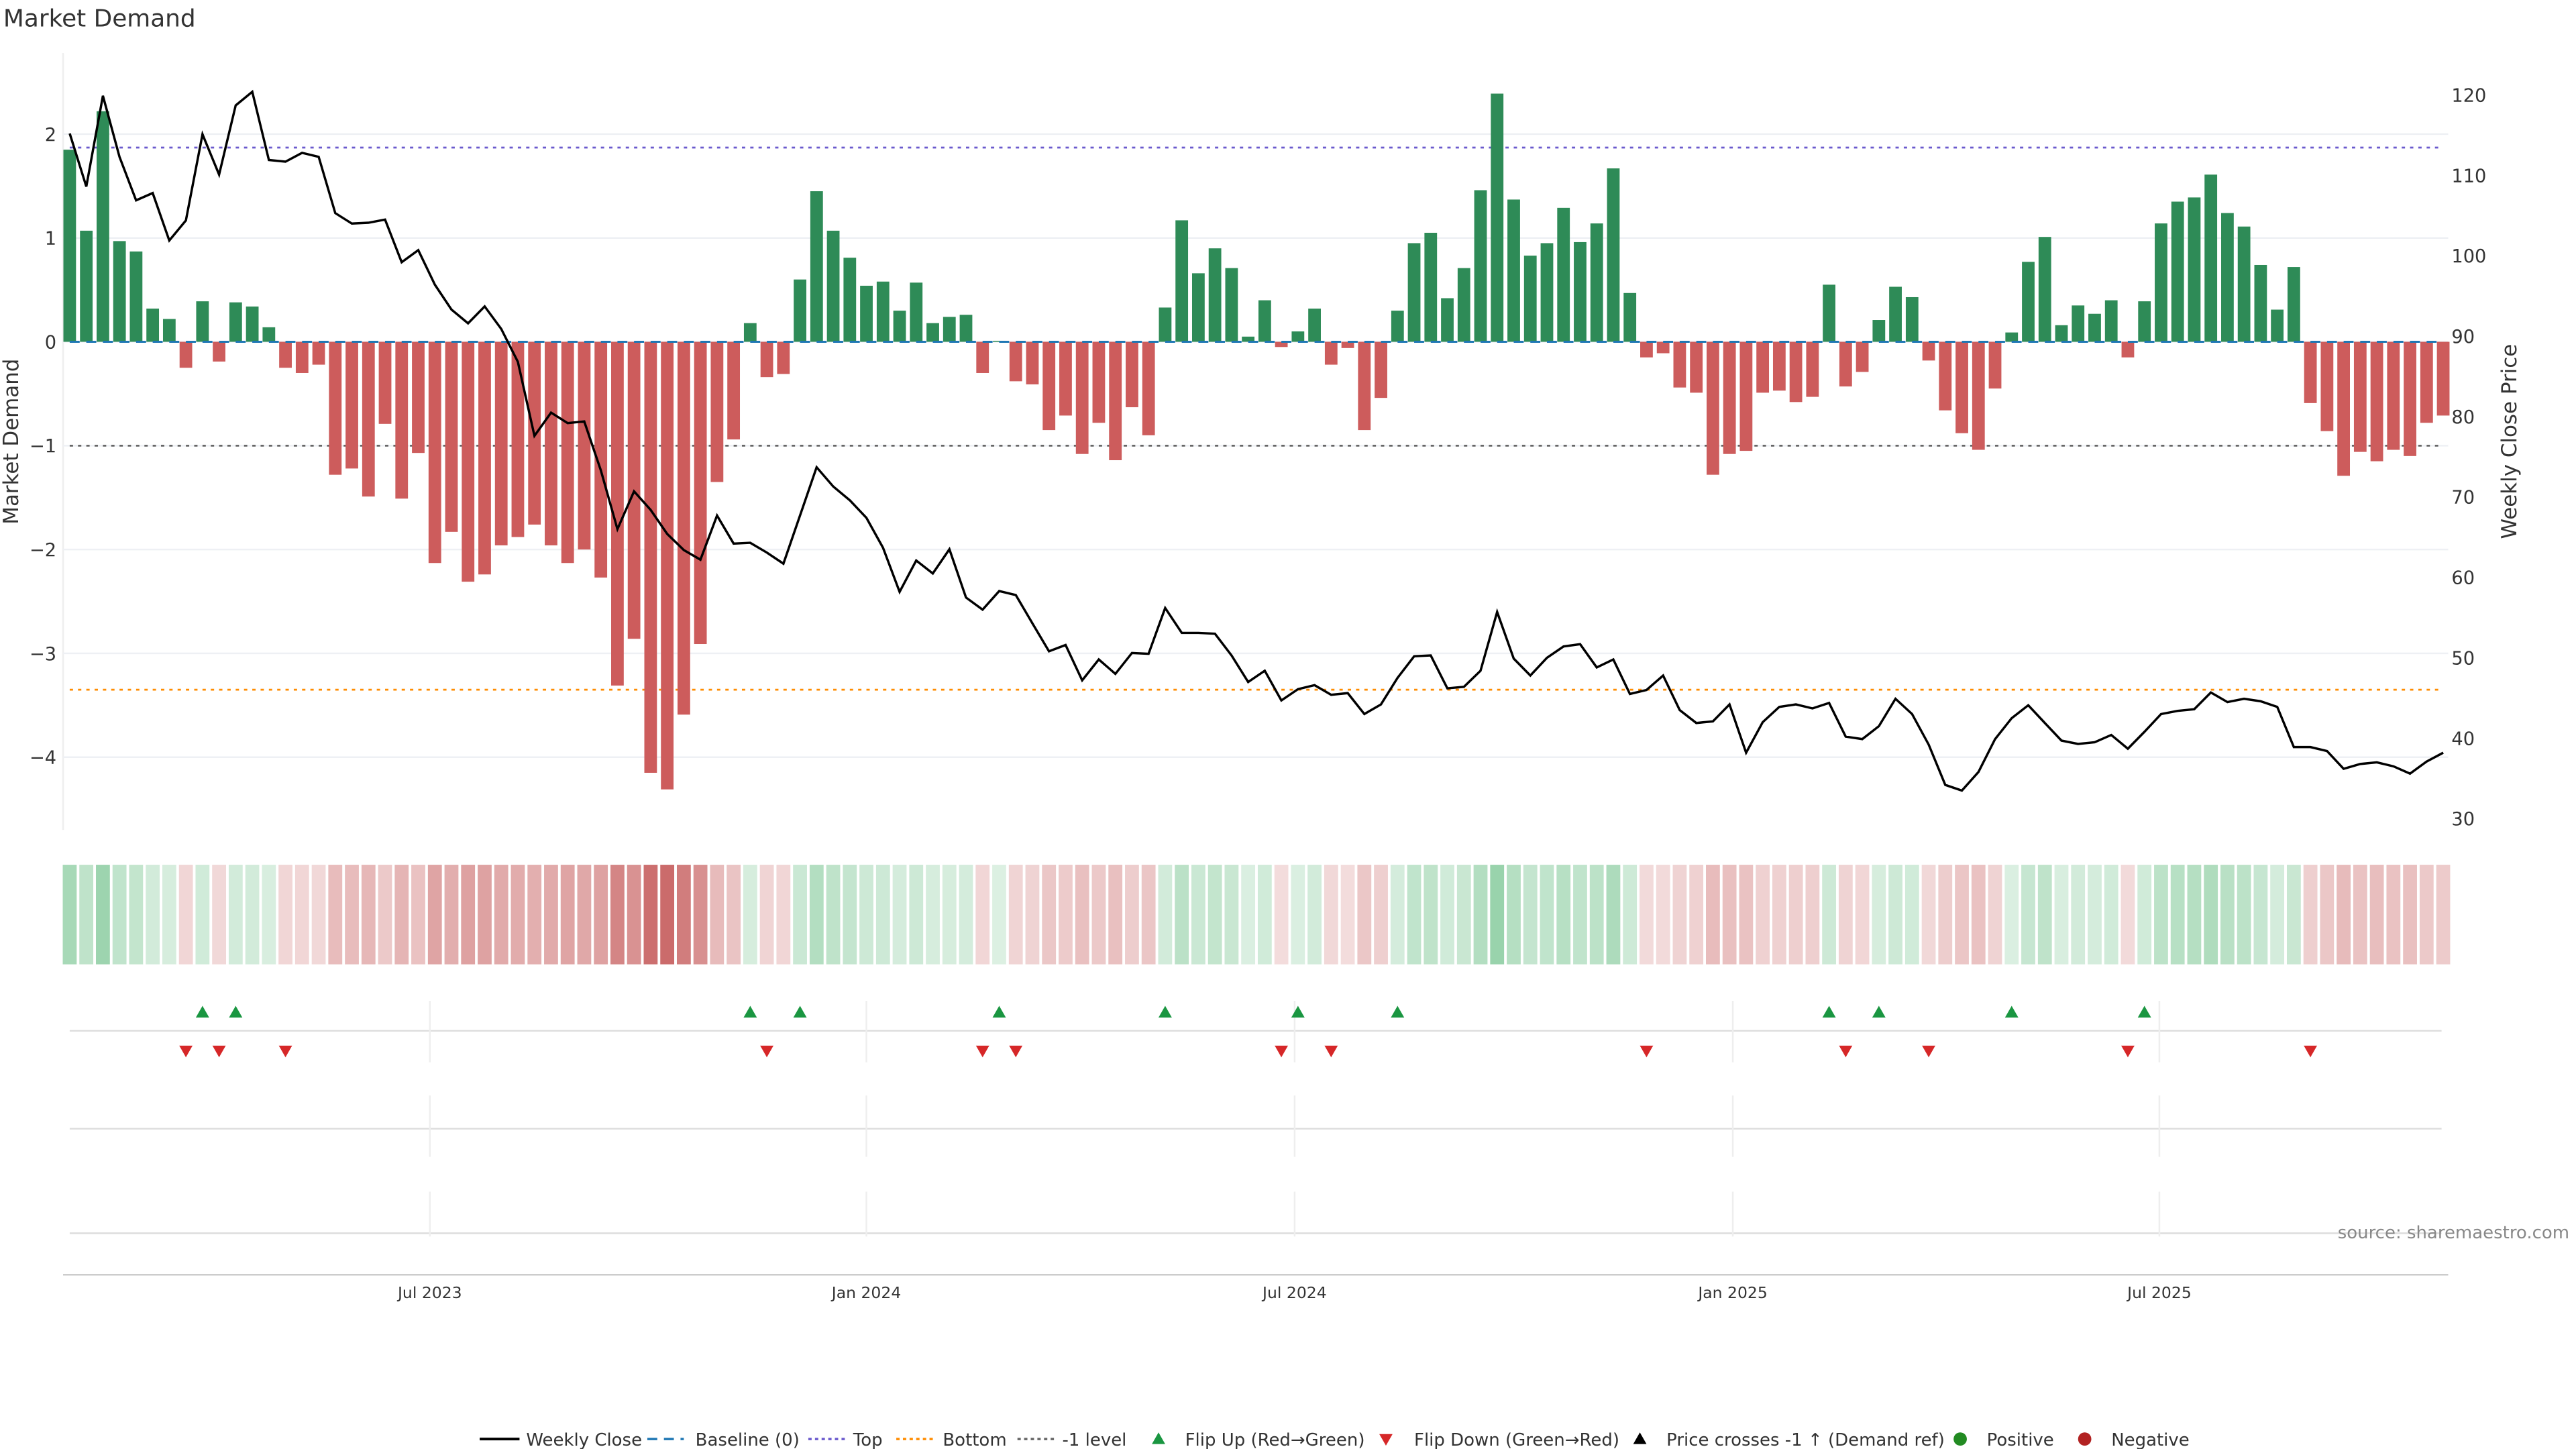 Image resolution: width=2576 pixels, height=1449 pixels. I want to click on right-axis-ticks: 30 40 50 60 70 80 90 100 110 120, so click(2468, 457).